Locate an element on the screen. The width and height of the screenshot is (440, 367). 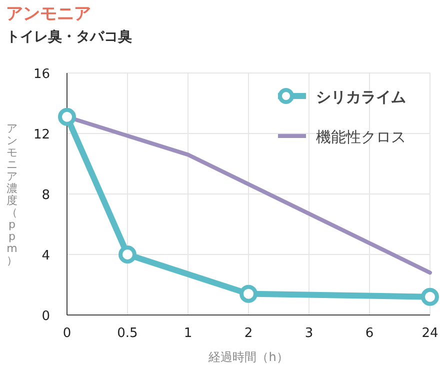
chart-title: アンモニア is located at coordinates (48, 14).